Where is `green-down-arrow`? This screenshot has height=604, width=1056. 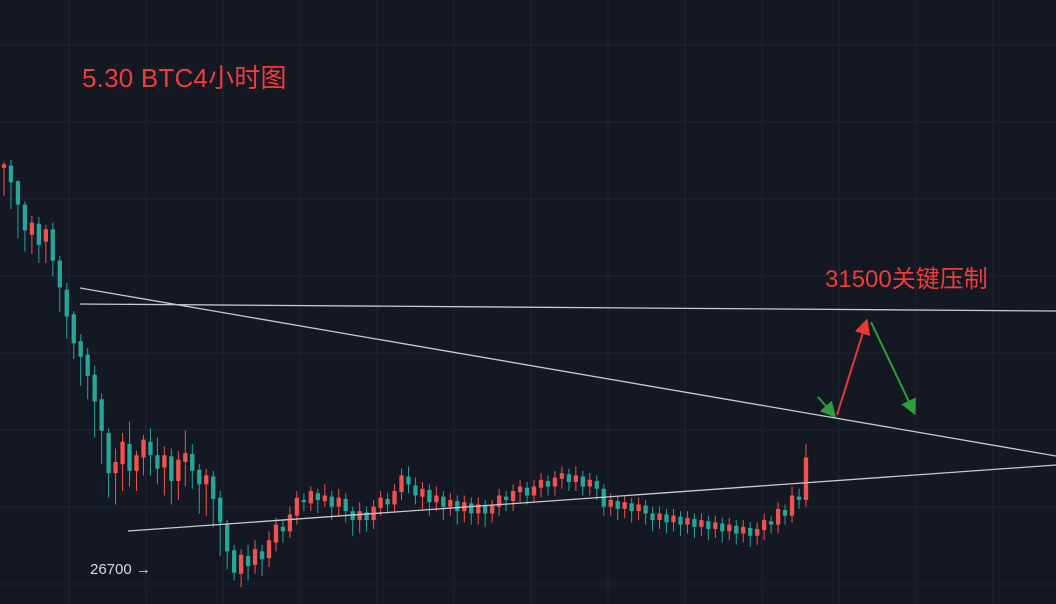
green-down-arrow is located at coordinates (893, 368).